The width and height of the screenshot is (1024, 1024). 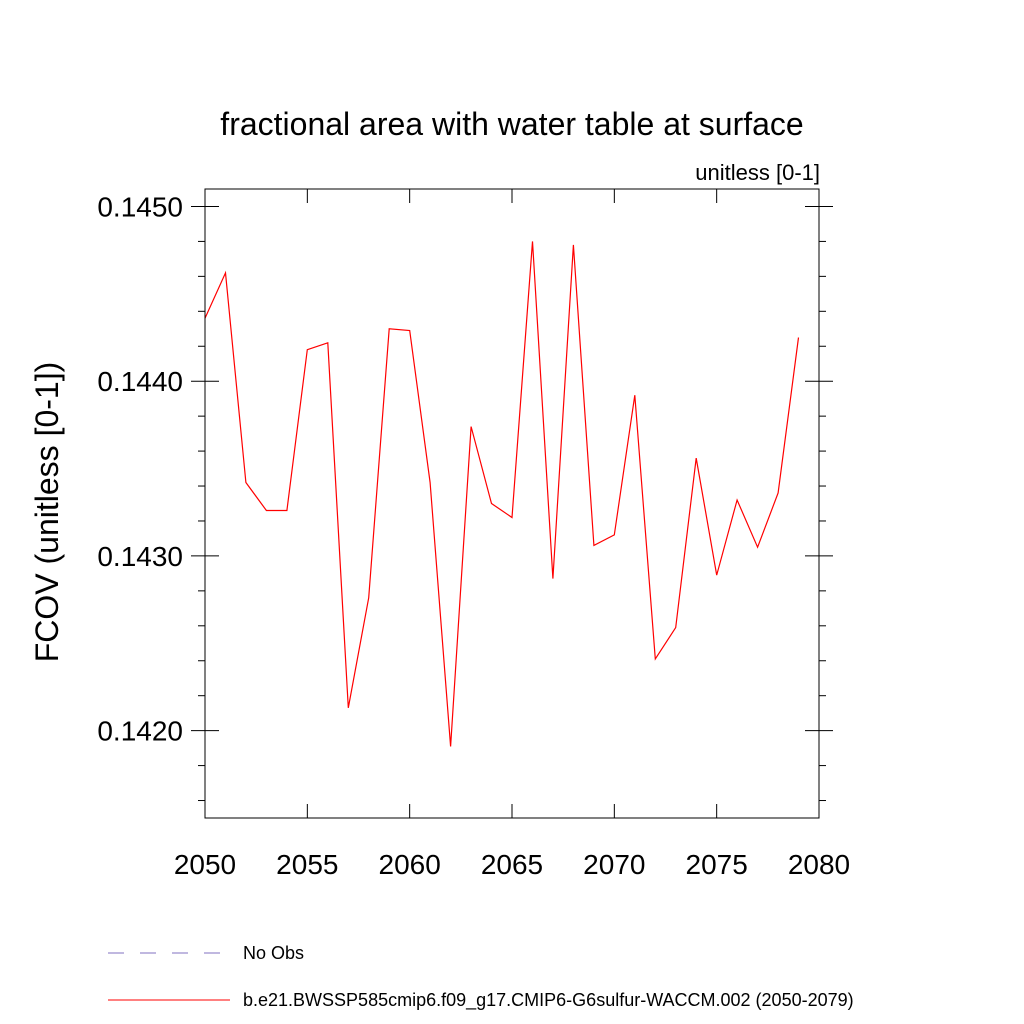 I want to click on y-axis-label: FCOV (unitless [0-1]), so click(x=47, y=512).